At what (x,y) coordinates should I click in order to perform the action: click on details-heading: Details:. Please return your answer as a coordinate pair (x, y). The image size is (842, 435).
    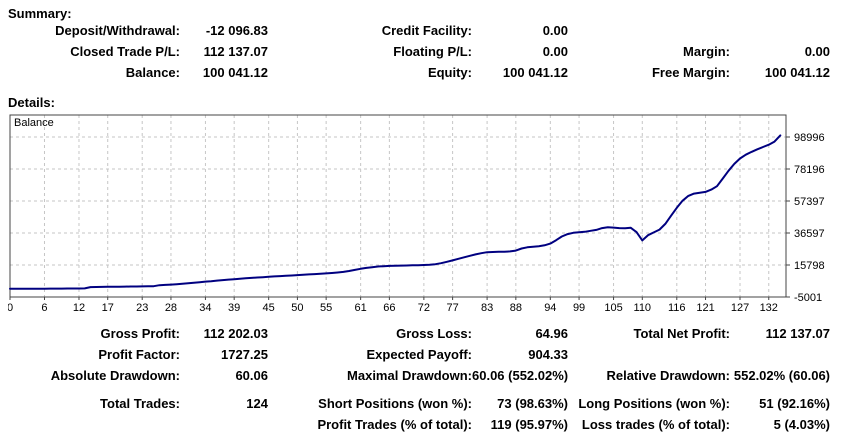
    Looking at the image, I should click on (31, 102).